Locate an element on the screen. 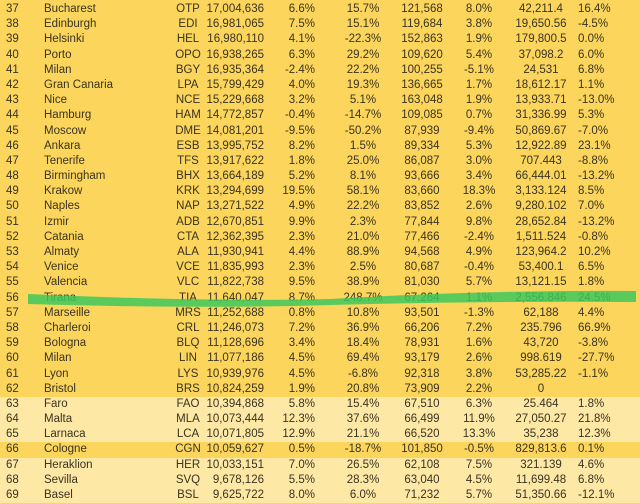 This screenshot has width=640, height=504. iata-code-cell: CGN is located at coordinates (188, 449).